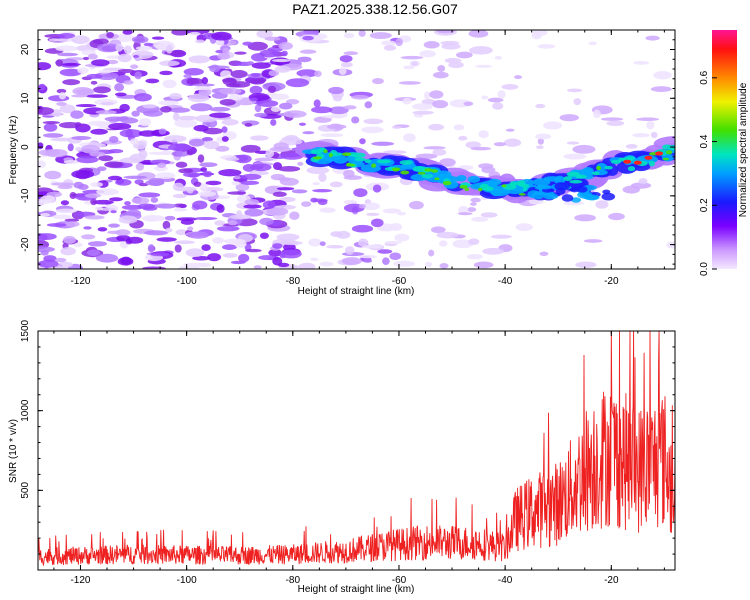  Describe the element at coordinates (724, 149) in the screenshot. I see `colorbar-gradient` at that location.